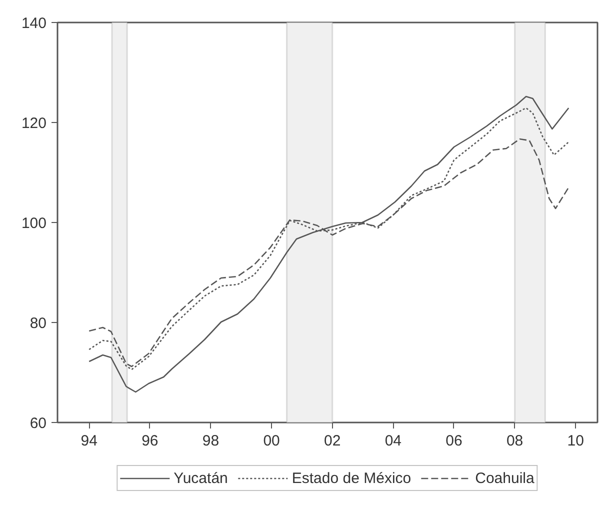 The image size is (616, 525). I want to click on x-tick-label: 98, so click(211, 441).